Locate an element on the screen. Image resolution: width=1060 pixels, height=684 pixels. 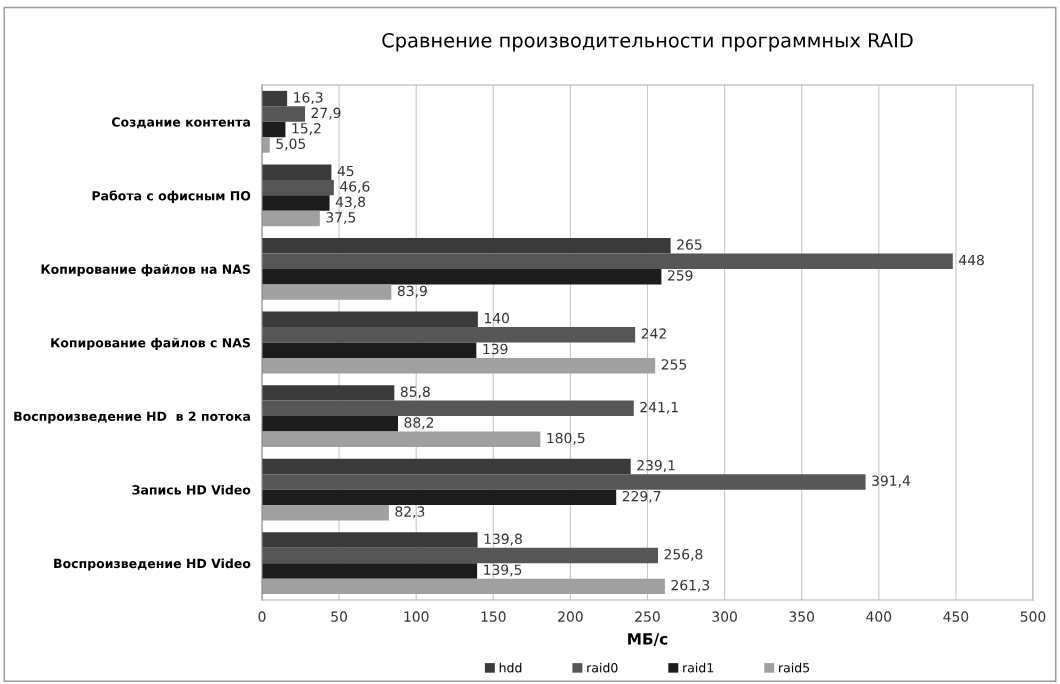
data-label: 239,1 is located at coordinates (656, 465).